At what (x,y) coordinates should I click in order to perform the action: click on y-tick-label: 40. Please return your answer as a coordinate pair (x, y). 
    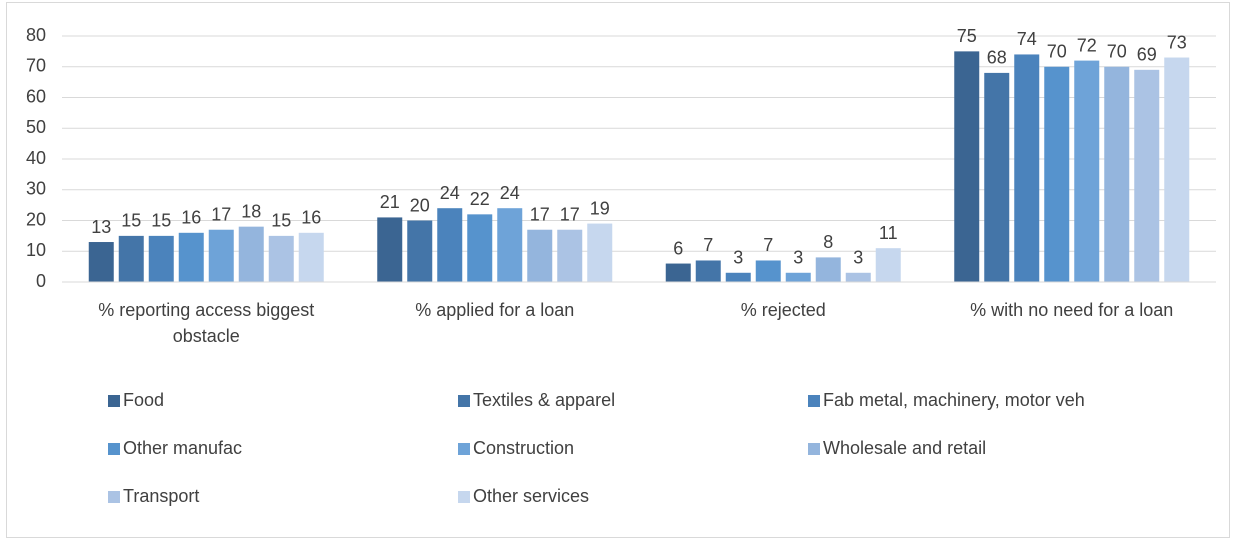
    Looking at the image, I should click on (36, 158).